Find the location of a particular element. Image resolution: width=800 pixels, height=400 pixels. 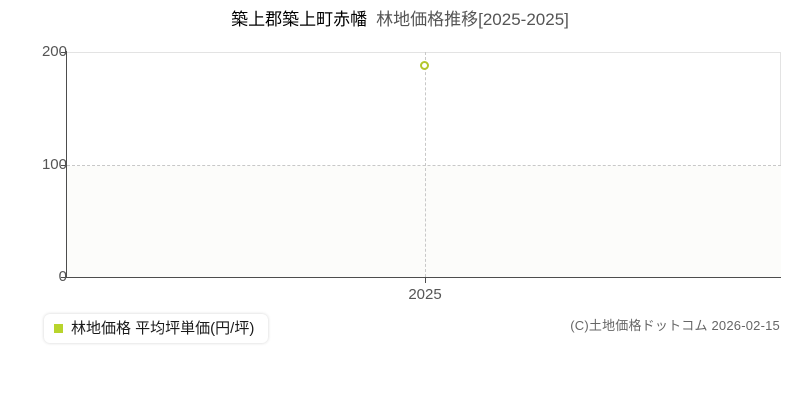

title-region: 築上郡築上町赤幡 is located at coordinates (299, 19).